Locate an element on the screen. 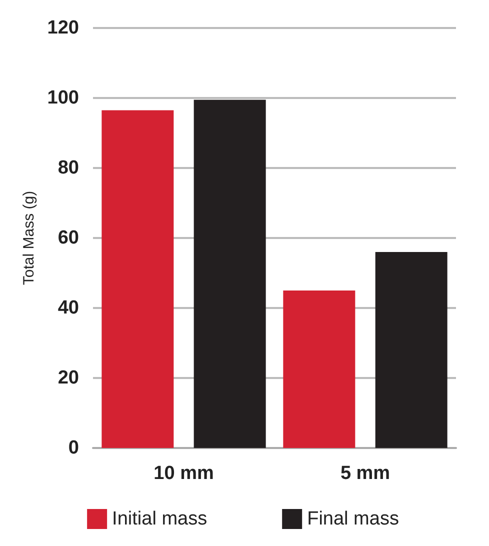 The image size is (489, 546). x-tick-label: 10 mm is located at coordinates (184, 473).